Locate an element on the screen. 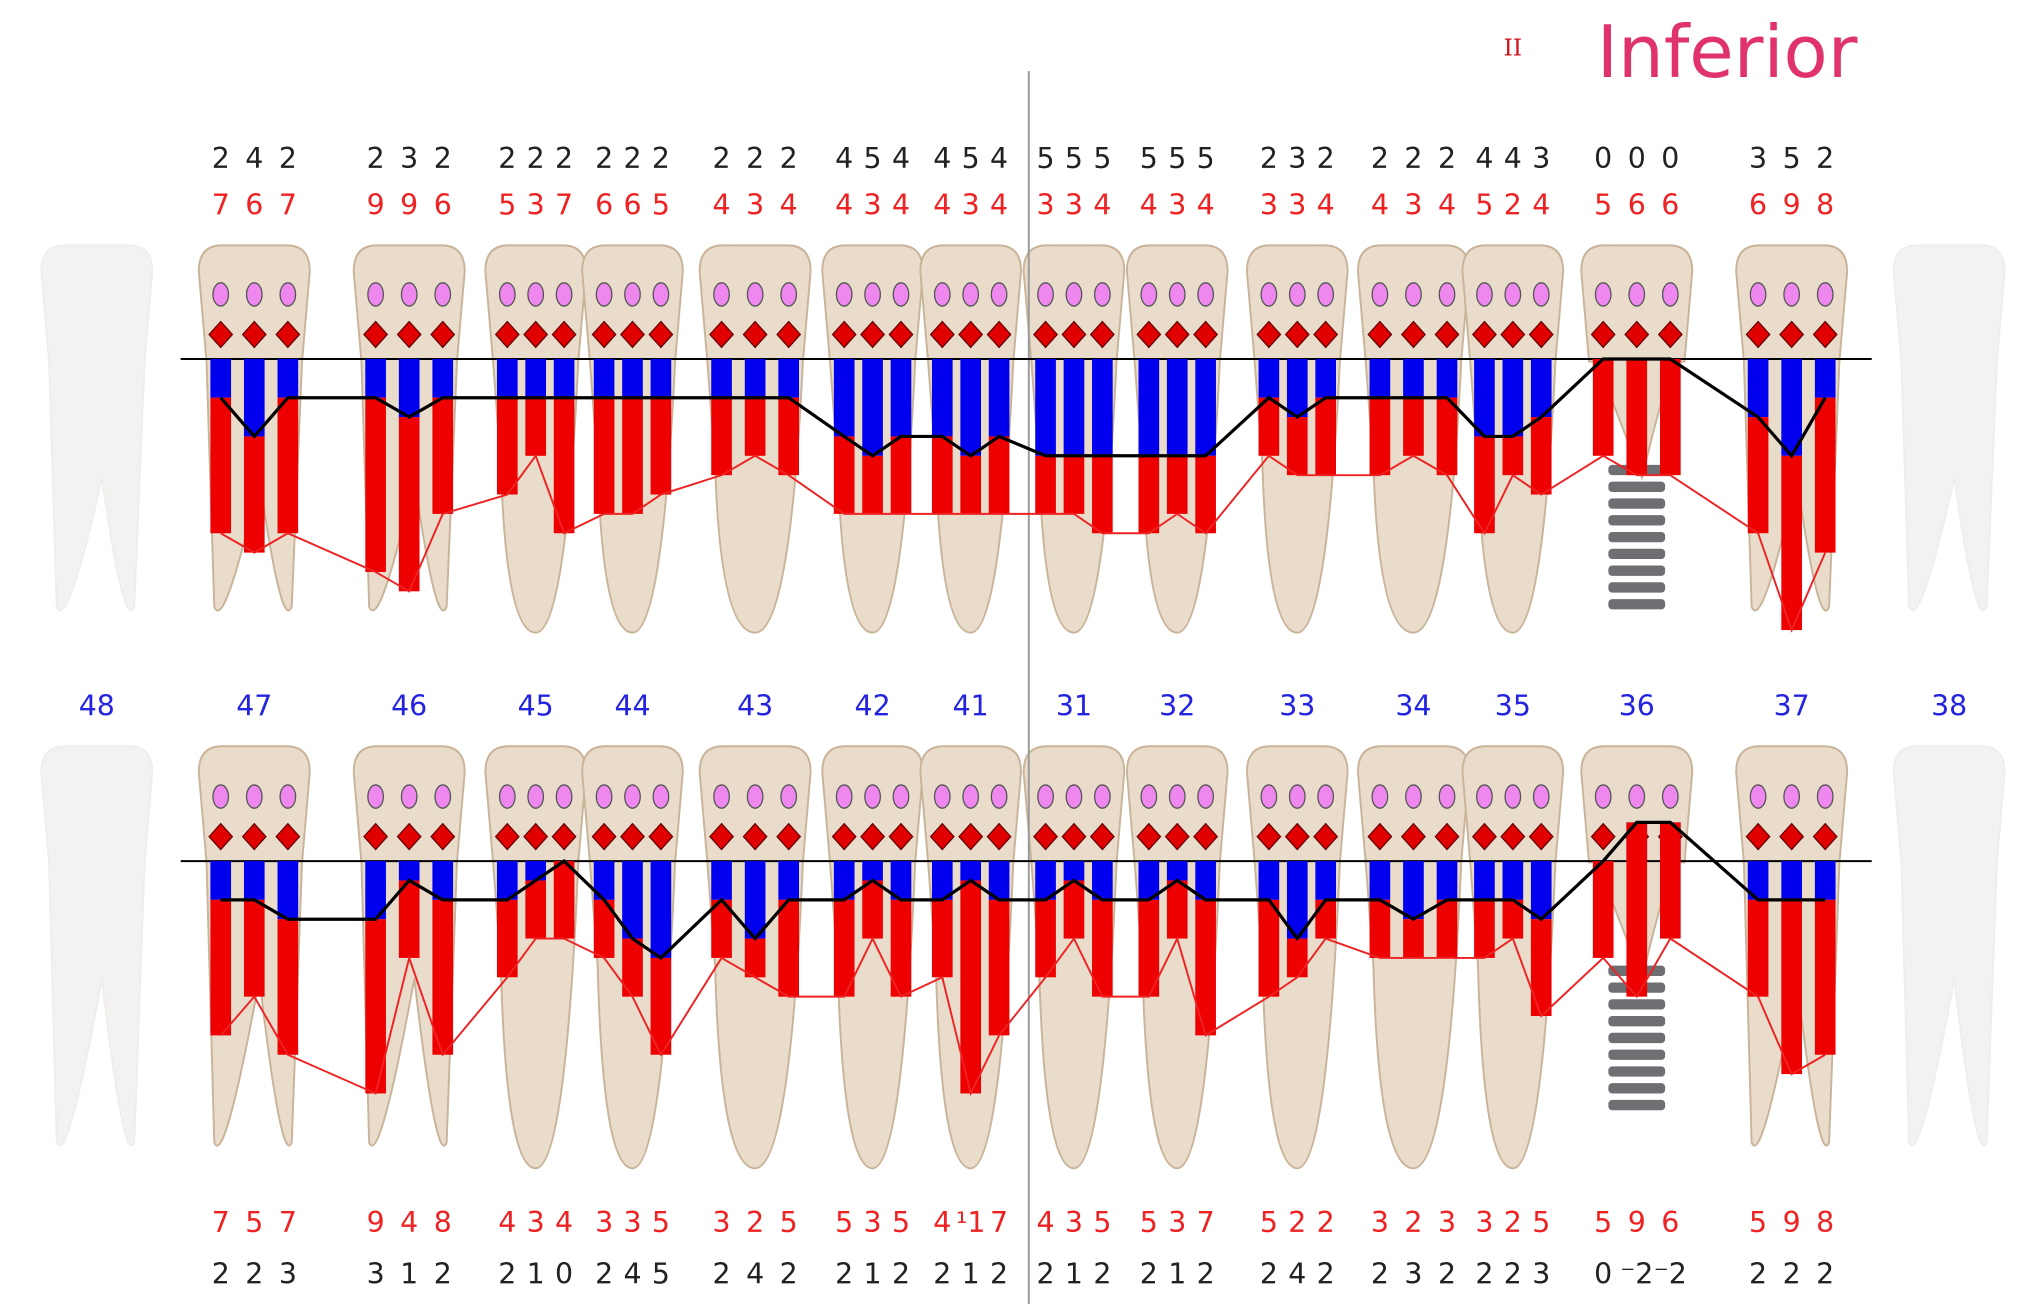 The width and height of the screenshot is (2024, 1304). gingival-line is located at coordinates (1023, 408).